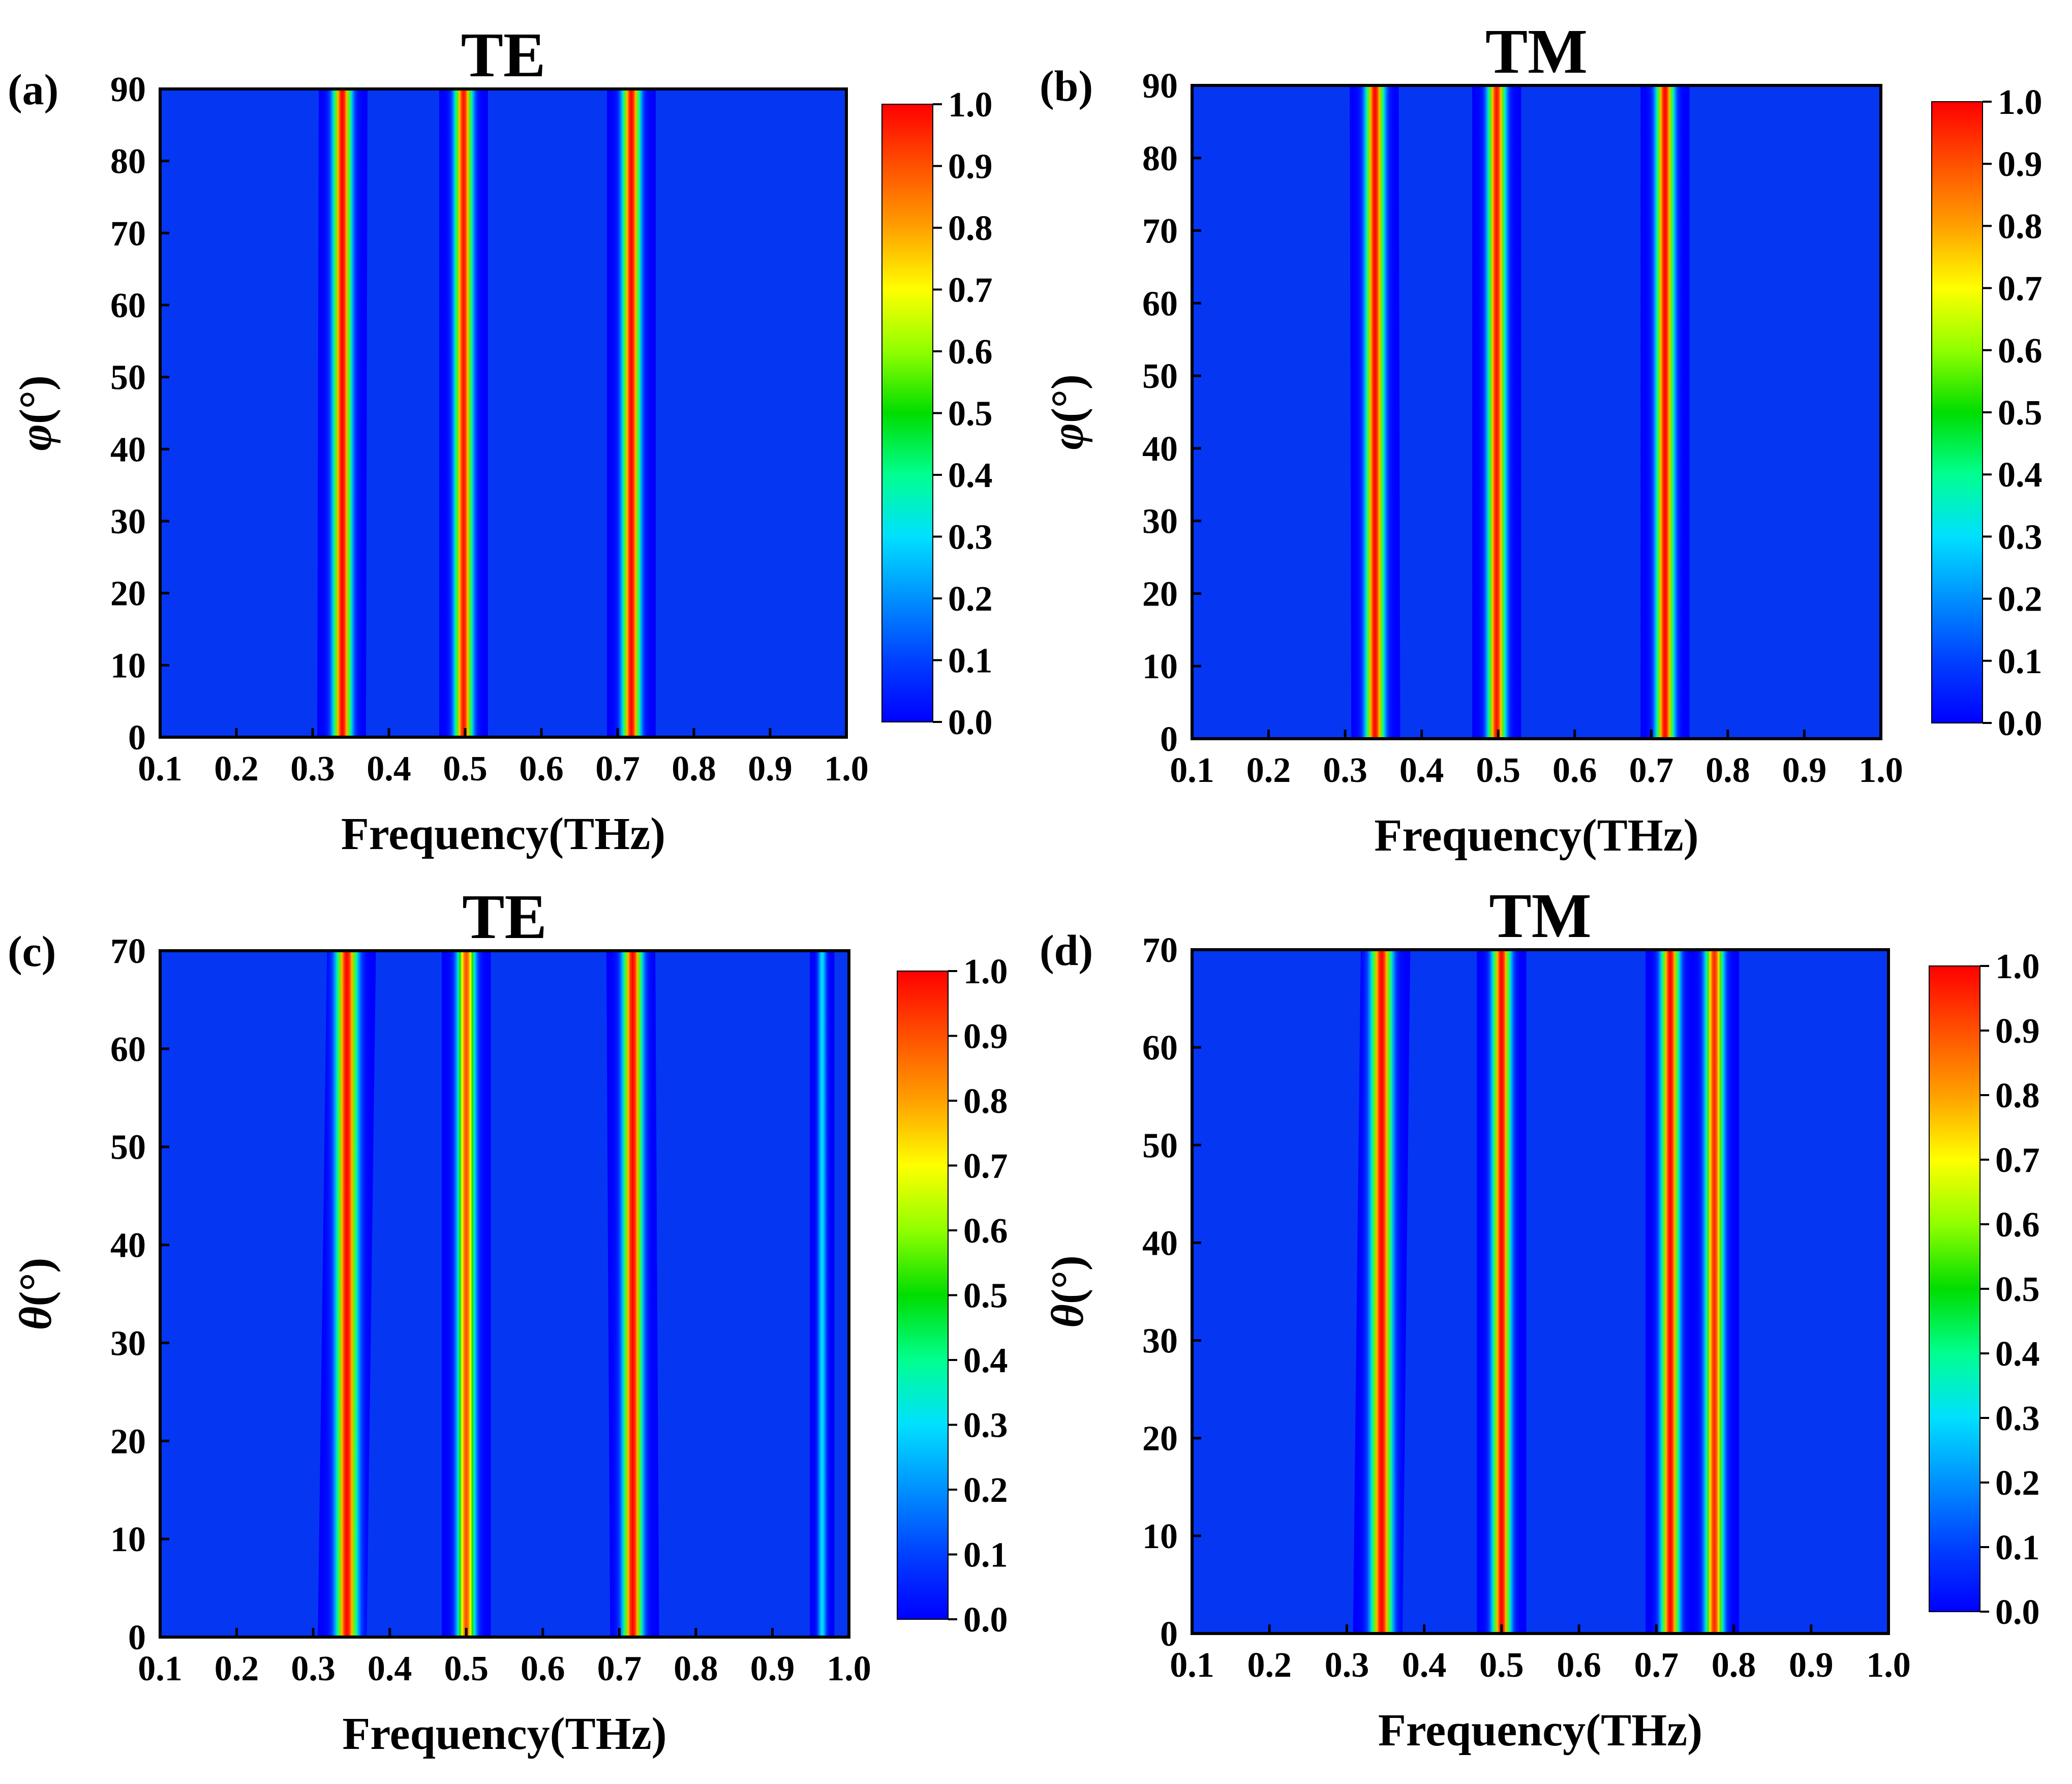 Image resolution: width=2072 pixels, height=1784 pixels. Describe the element at coordinates (1805, 770) in the screenshot. I see `x-tick-label: 0.9` at that location.